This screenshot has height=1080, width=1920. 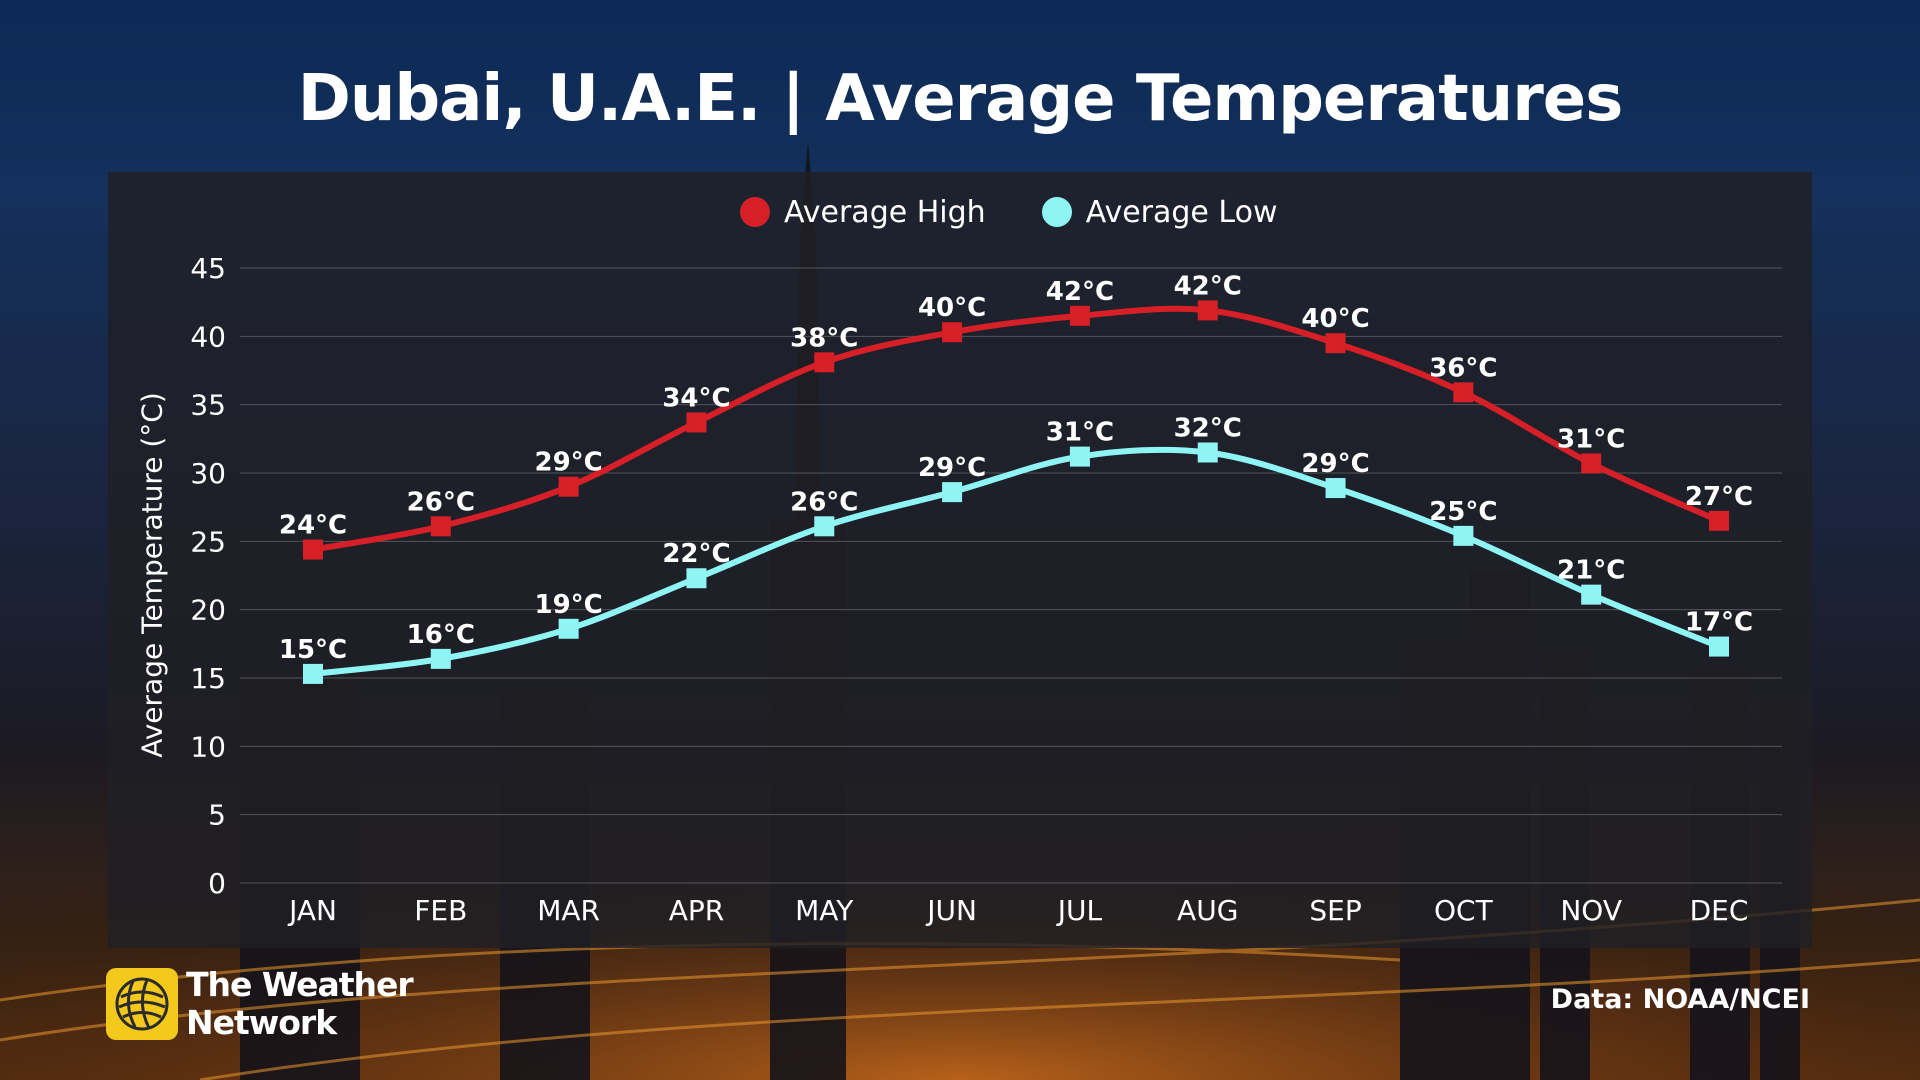 I want to click on data-label-low-may: 26°C, so click(x=824, y=502).